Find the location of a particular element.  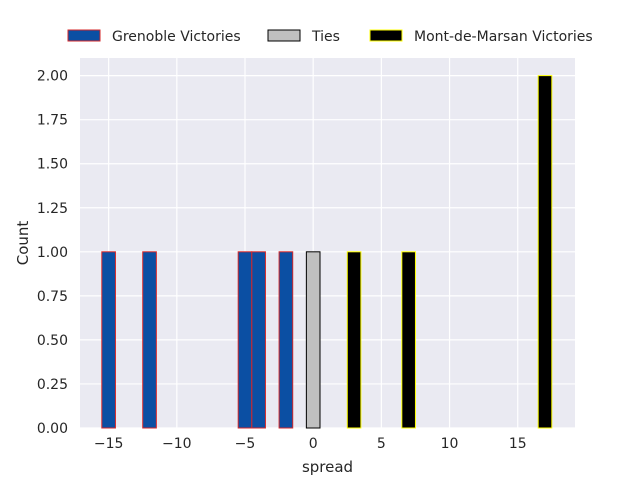

legend-label: Mont-de-Marsan Victories is located at coordinates (503, 37).